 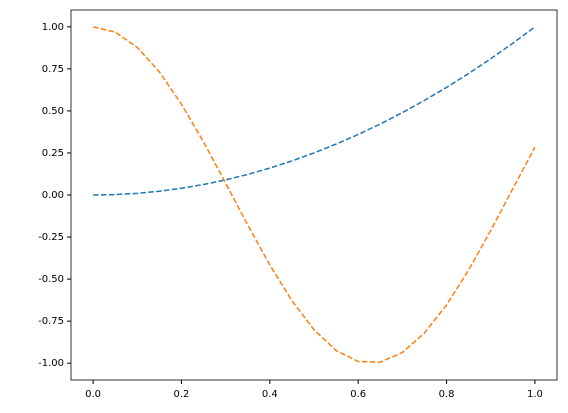 I want to click on y-tick-label: 1.00, so click(x=53, y=27).